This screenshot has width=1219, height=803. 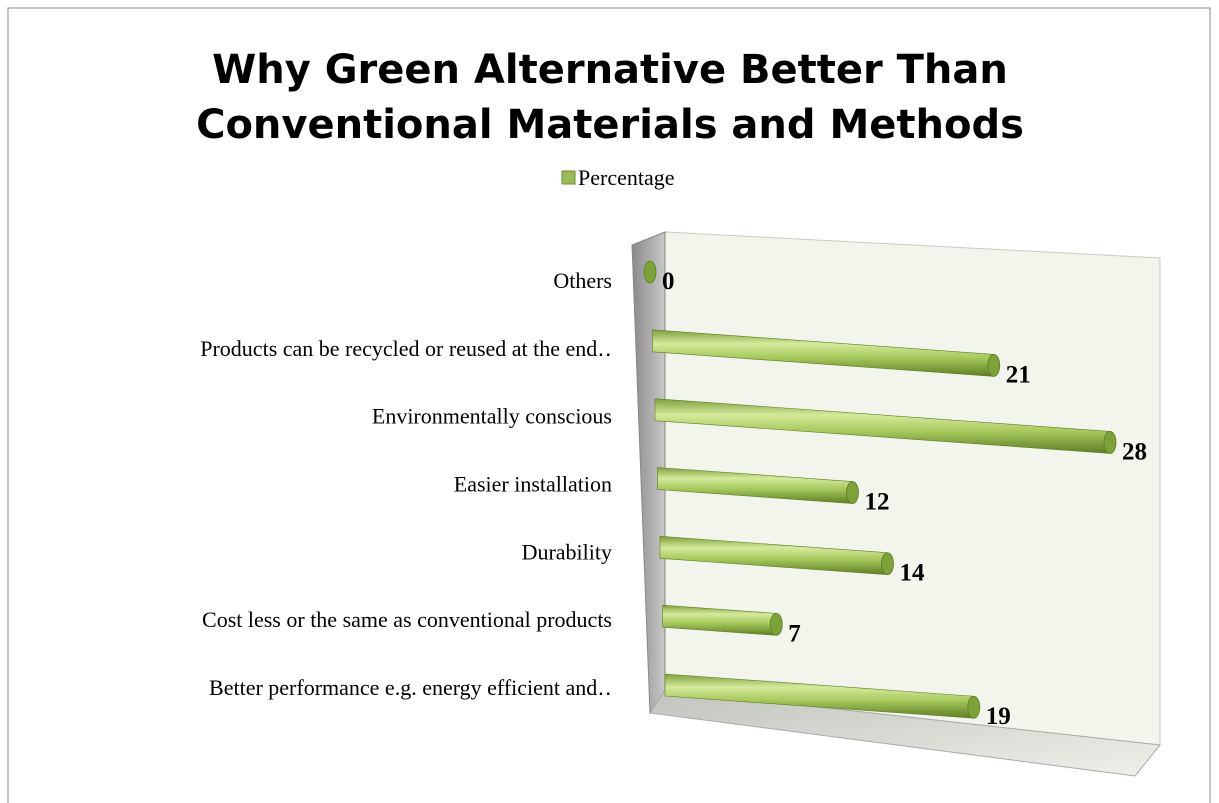 What do you see at coordinates (533, 484) in the screenshot?
I see `category-label: Easier installation` at bounding box center [533, 484].